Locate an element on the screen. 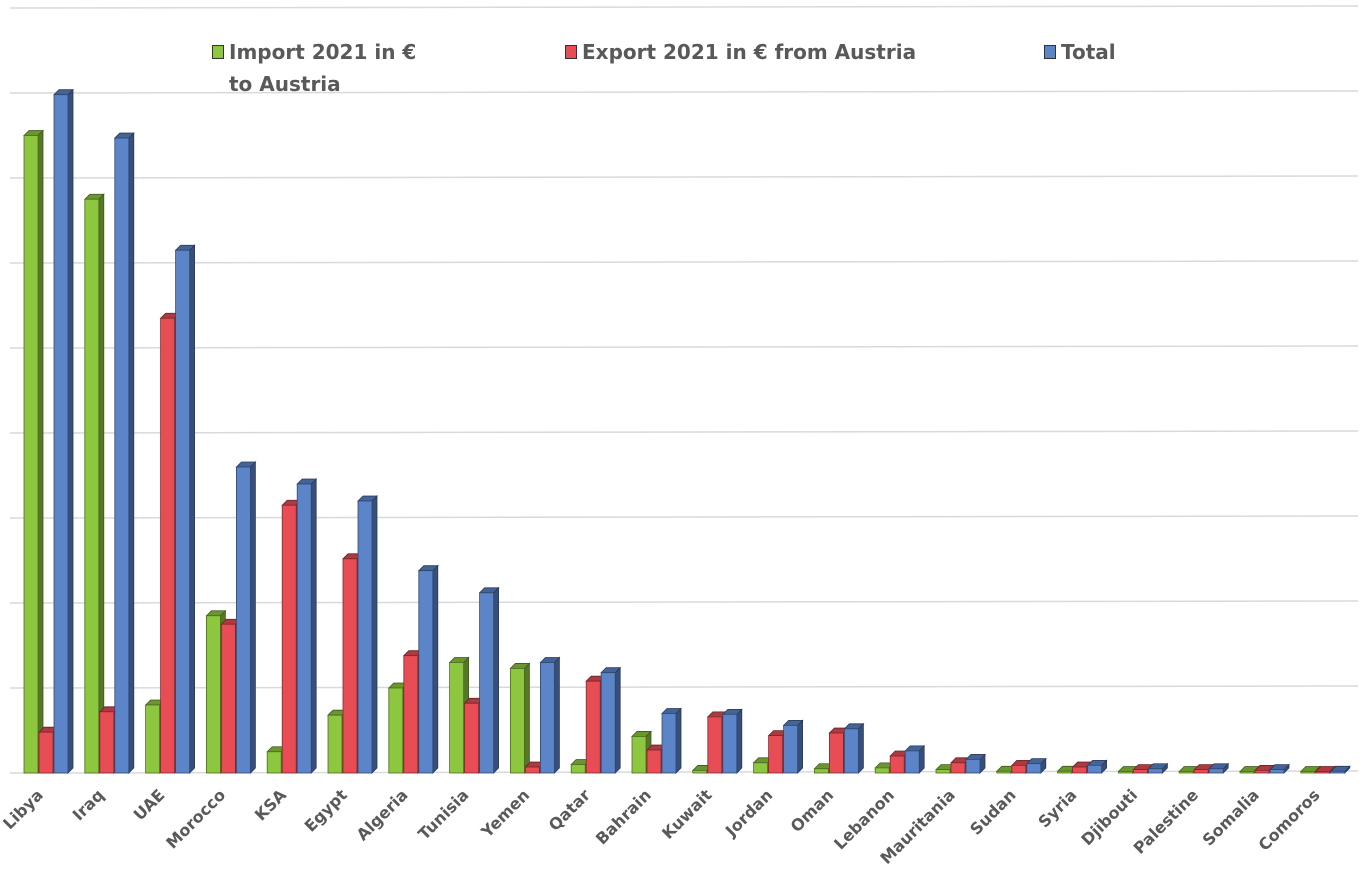  x-tick-label-somalia: Somalia is located at coordinates (1231, 817).